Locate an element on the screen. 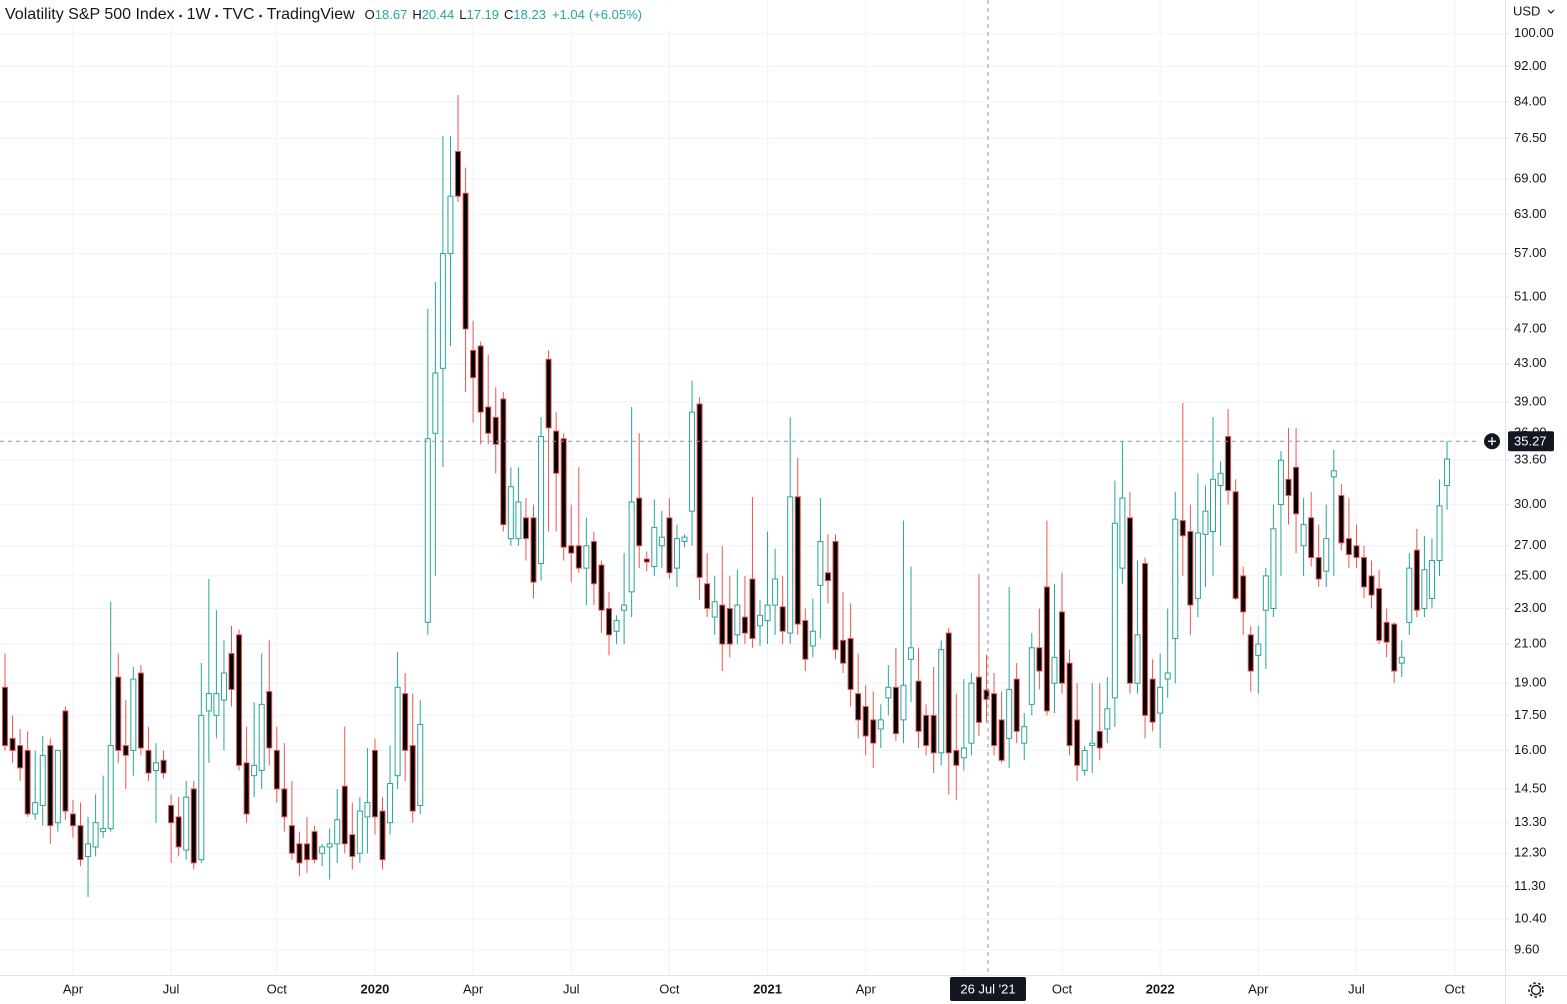 The height and width of the screenshot is (1004, 1567). y-tick-label: 30.00 is located at coordinates (1530, 503).